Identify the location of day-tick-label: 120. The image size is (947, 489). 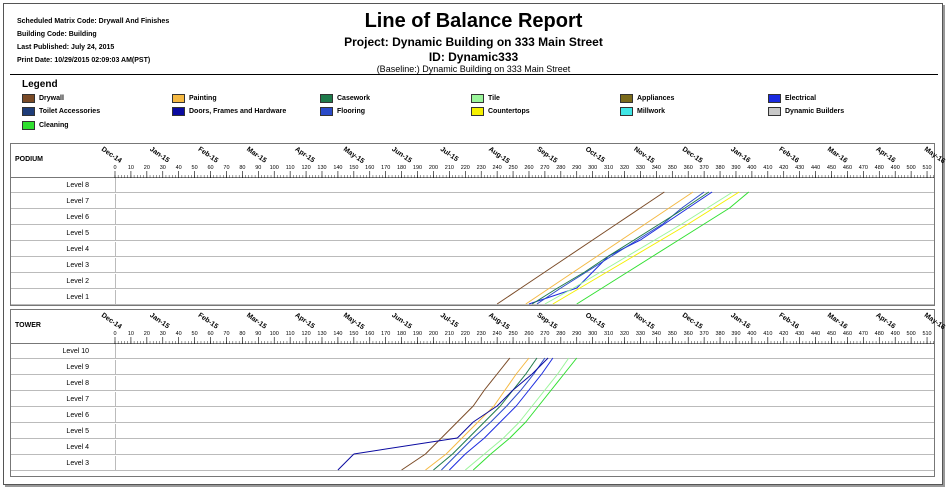
(305, 334).